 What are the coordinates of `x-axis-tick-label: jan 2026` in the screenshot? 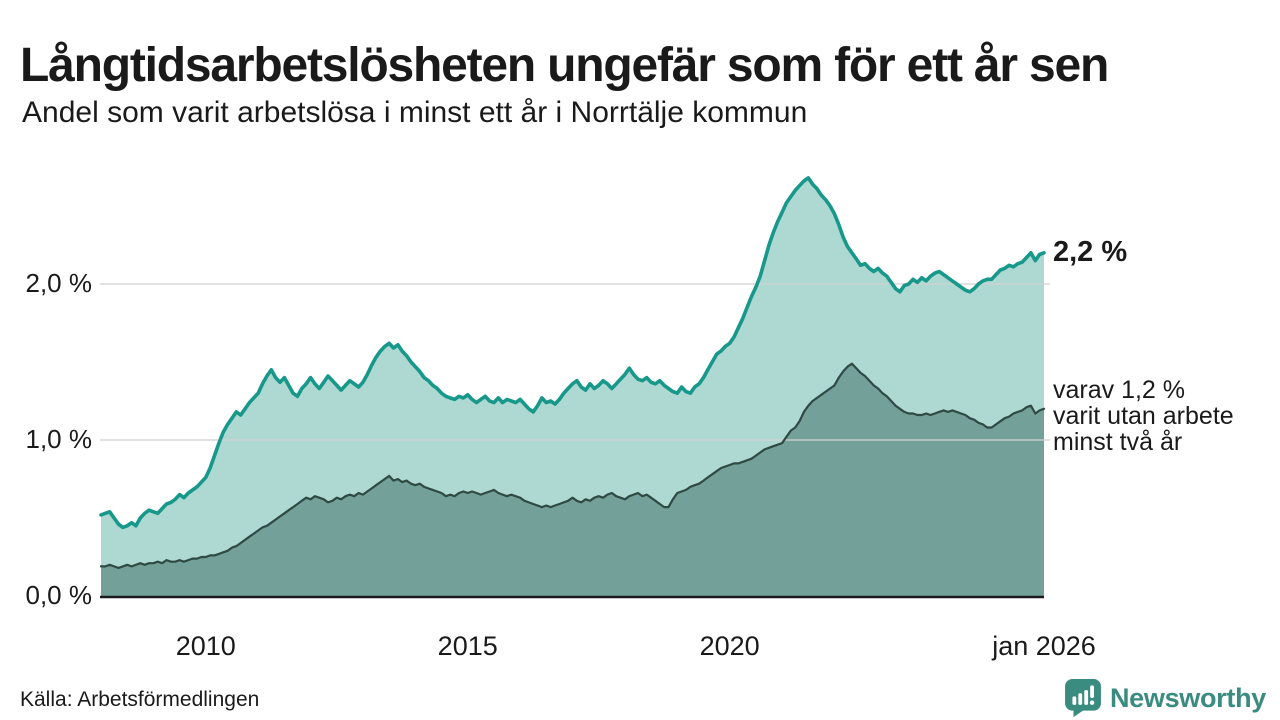 It's located at (1044, 646).